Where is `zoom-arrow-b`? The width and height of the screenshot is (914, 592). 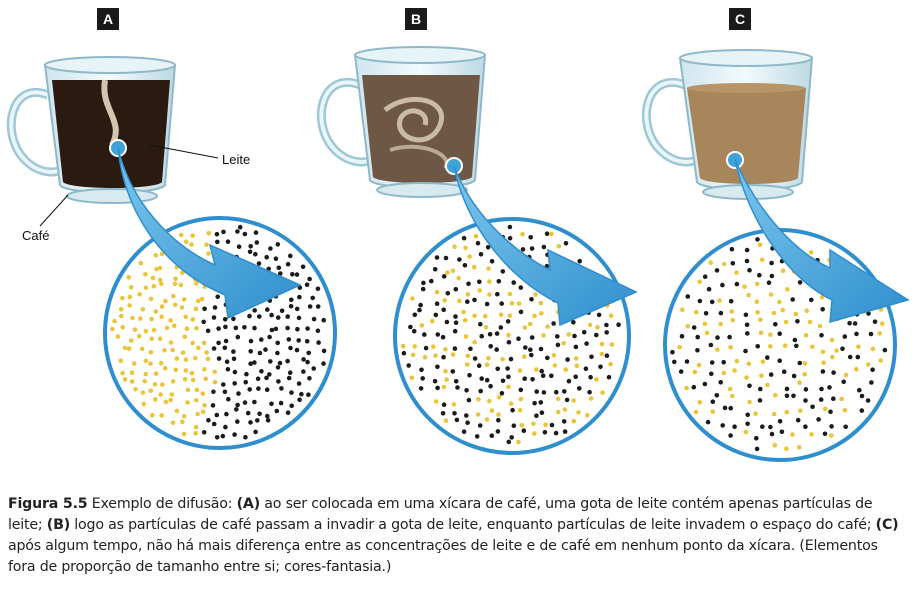
zoom-arrow-b is located at coordinates (541, 242).